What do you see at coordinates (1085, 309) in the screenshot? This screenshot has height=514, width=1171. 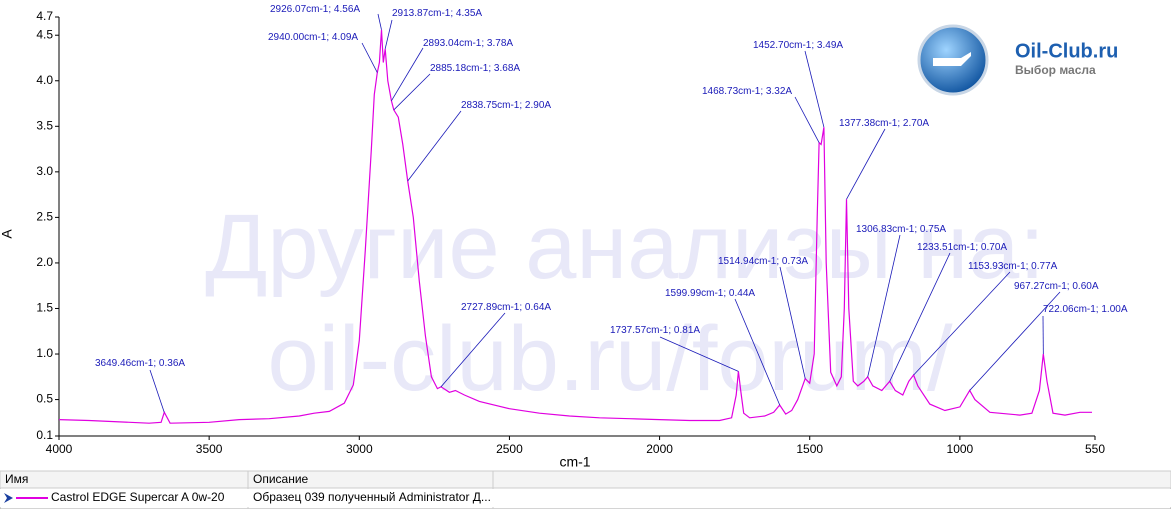 I see `annotation-label: 722.06cm-1; 1.00A` at bounding box center [1085, 309].